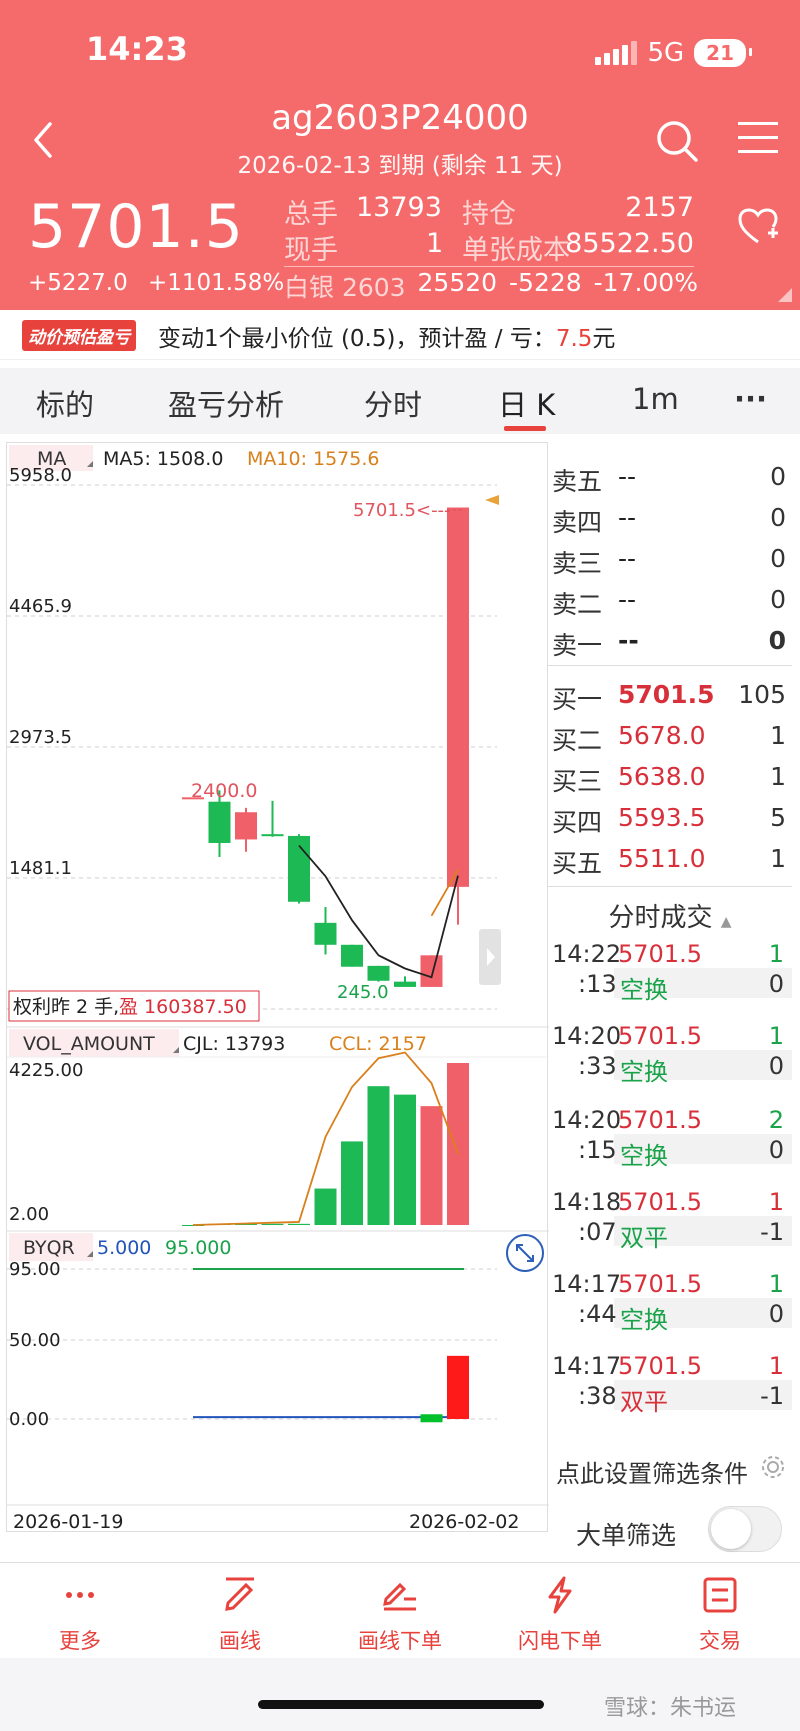 This screenshot has height=1731, width=800. Describe the element at coordinates (574, 338) in the screenshot. I see `estimate-value: 7.5` at that location.